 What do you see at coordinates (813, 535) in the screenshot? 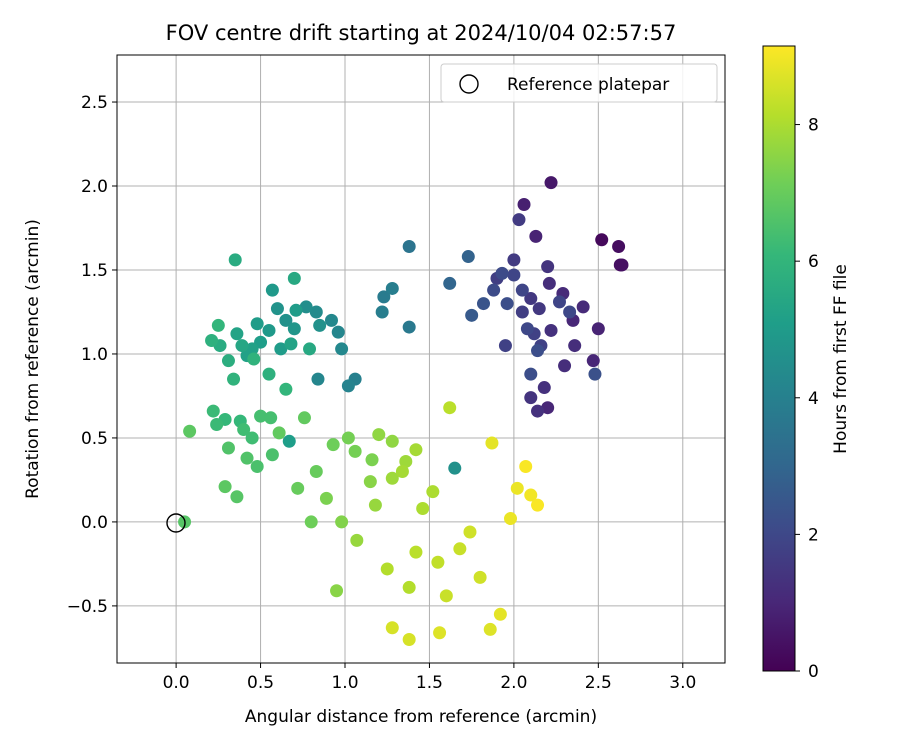
I see `colorbar-tick-label: 2` at bounding box center [813, 535].